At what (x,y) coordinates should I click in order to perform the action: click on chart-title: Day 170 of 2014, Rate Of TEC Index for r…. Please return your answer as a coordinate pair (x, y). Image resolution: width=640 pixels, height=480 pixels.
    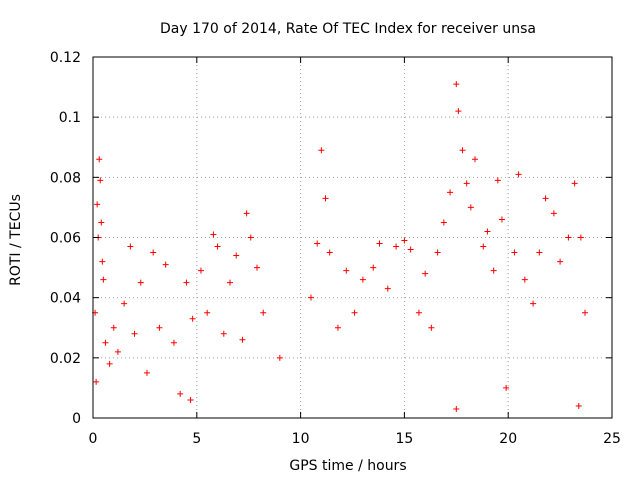
    Looking at the image, I should click on (348, 29).